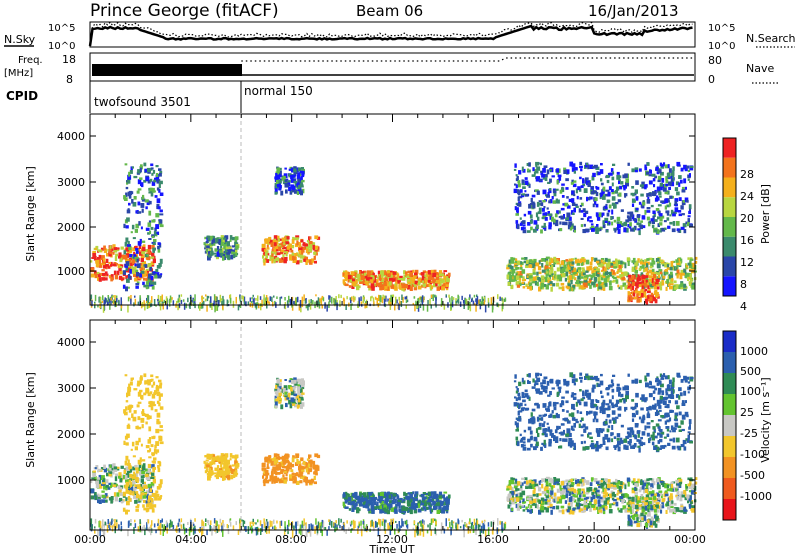  Describe the element at coordinates (729, 286) in the screenshot. I see `power-colorbar-swatch` at that location.